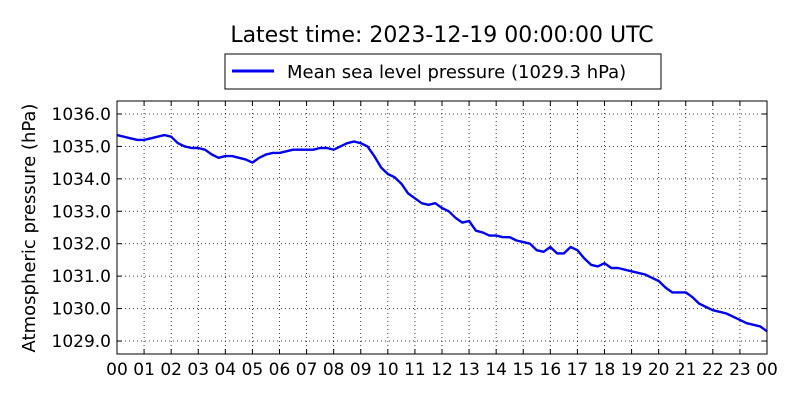 The height and width of the screenshot is (400, 800). Describe the element at coordinates (415, 370) in the screenshot. I see `x-tick-label: 11` at that location.